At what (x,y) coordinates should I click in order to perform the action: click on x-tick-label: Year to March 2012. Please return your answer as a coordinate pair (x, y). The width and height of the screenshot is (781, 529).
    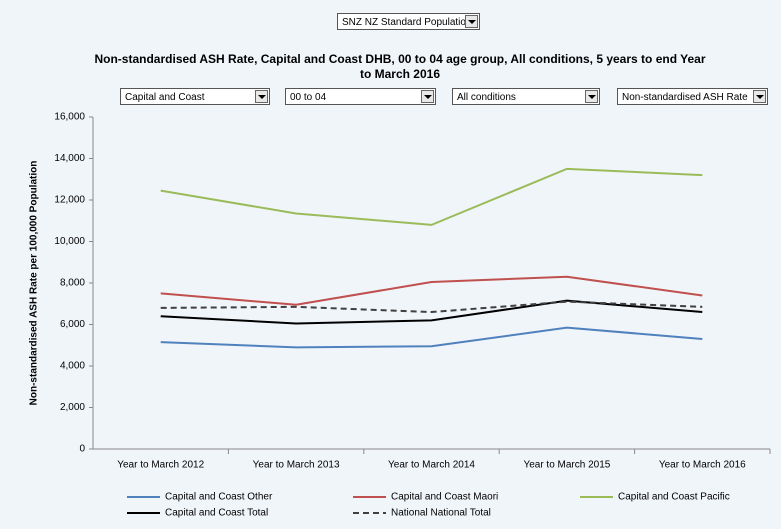
    Looking at the image, I should click on (160, 465).